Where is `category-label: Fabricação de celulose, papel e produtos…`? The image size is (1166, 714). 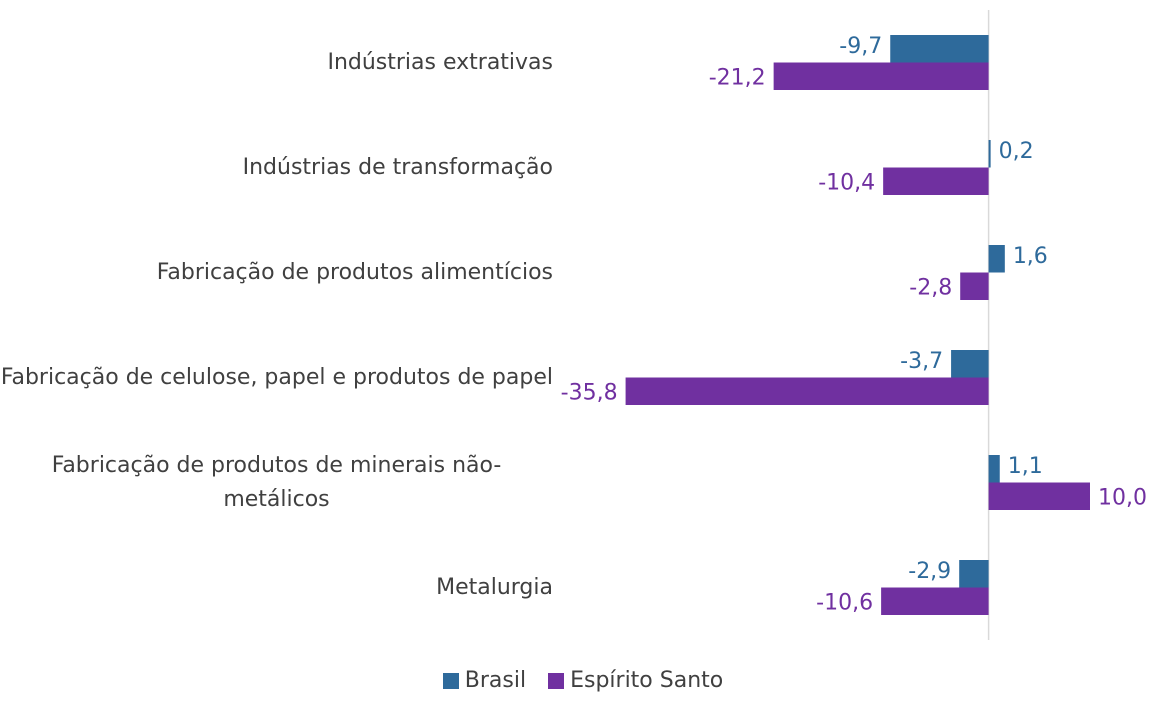 category-label: Fabricação de celulose, papel e produtos… is located at coordinates (276, 377).